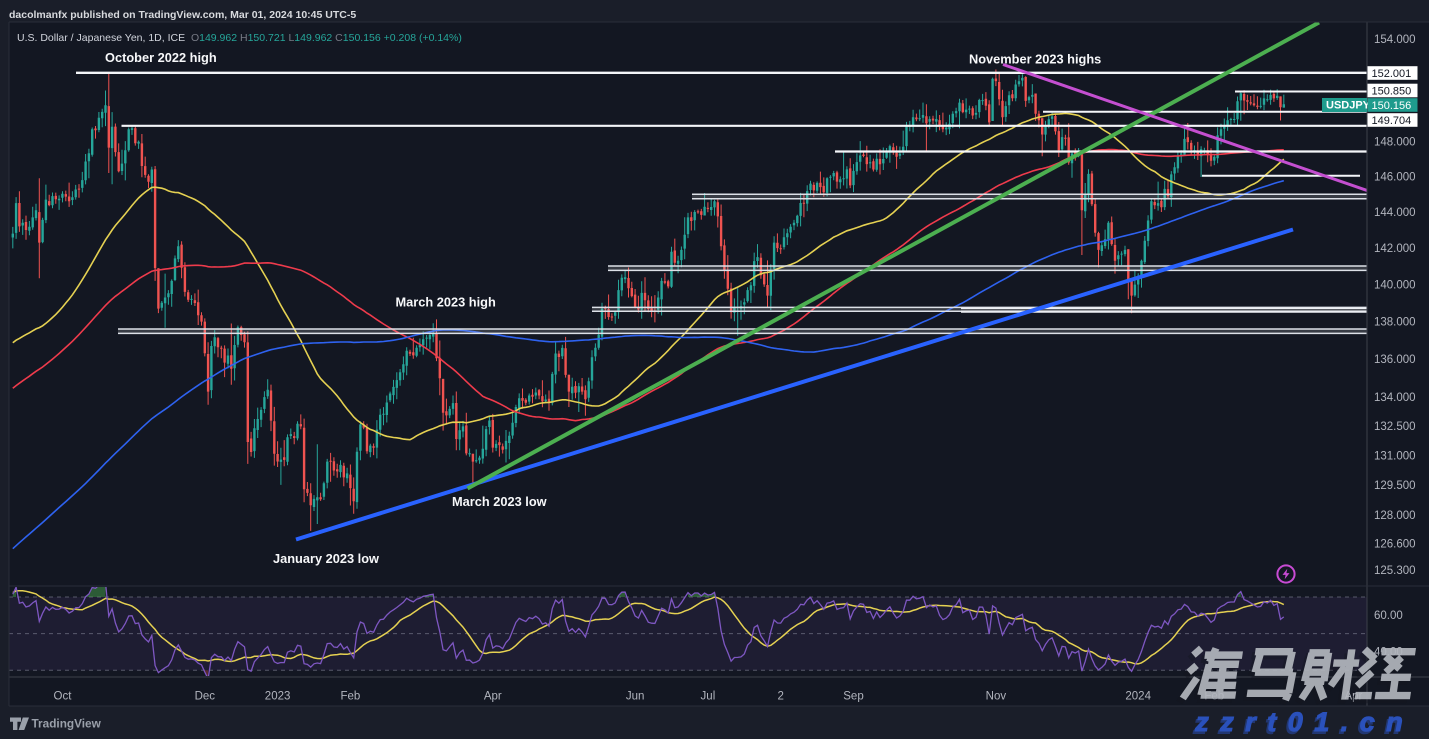 The height and width of the screenshot is (739, 1429). Describe the element at coordinates (1395, 545) in the screenshot. I see `svg-text: 126.600` at that location.